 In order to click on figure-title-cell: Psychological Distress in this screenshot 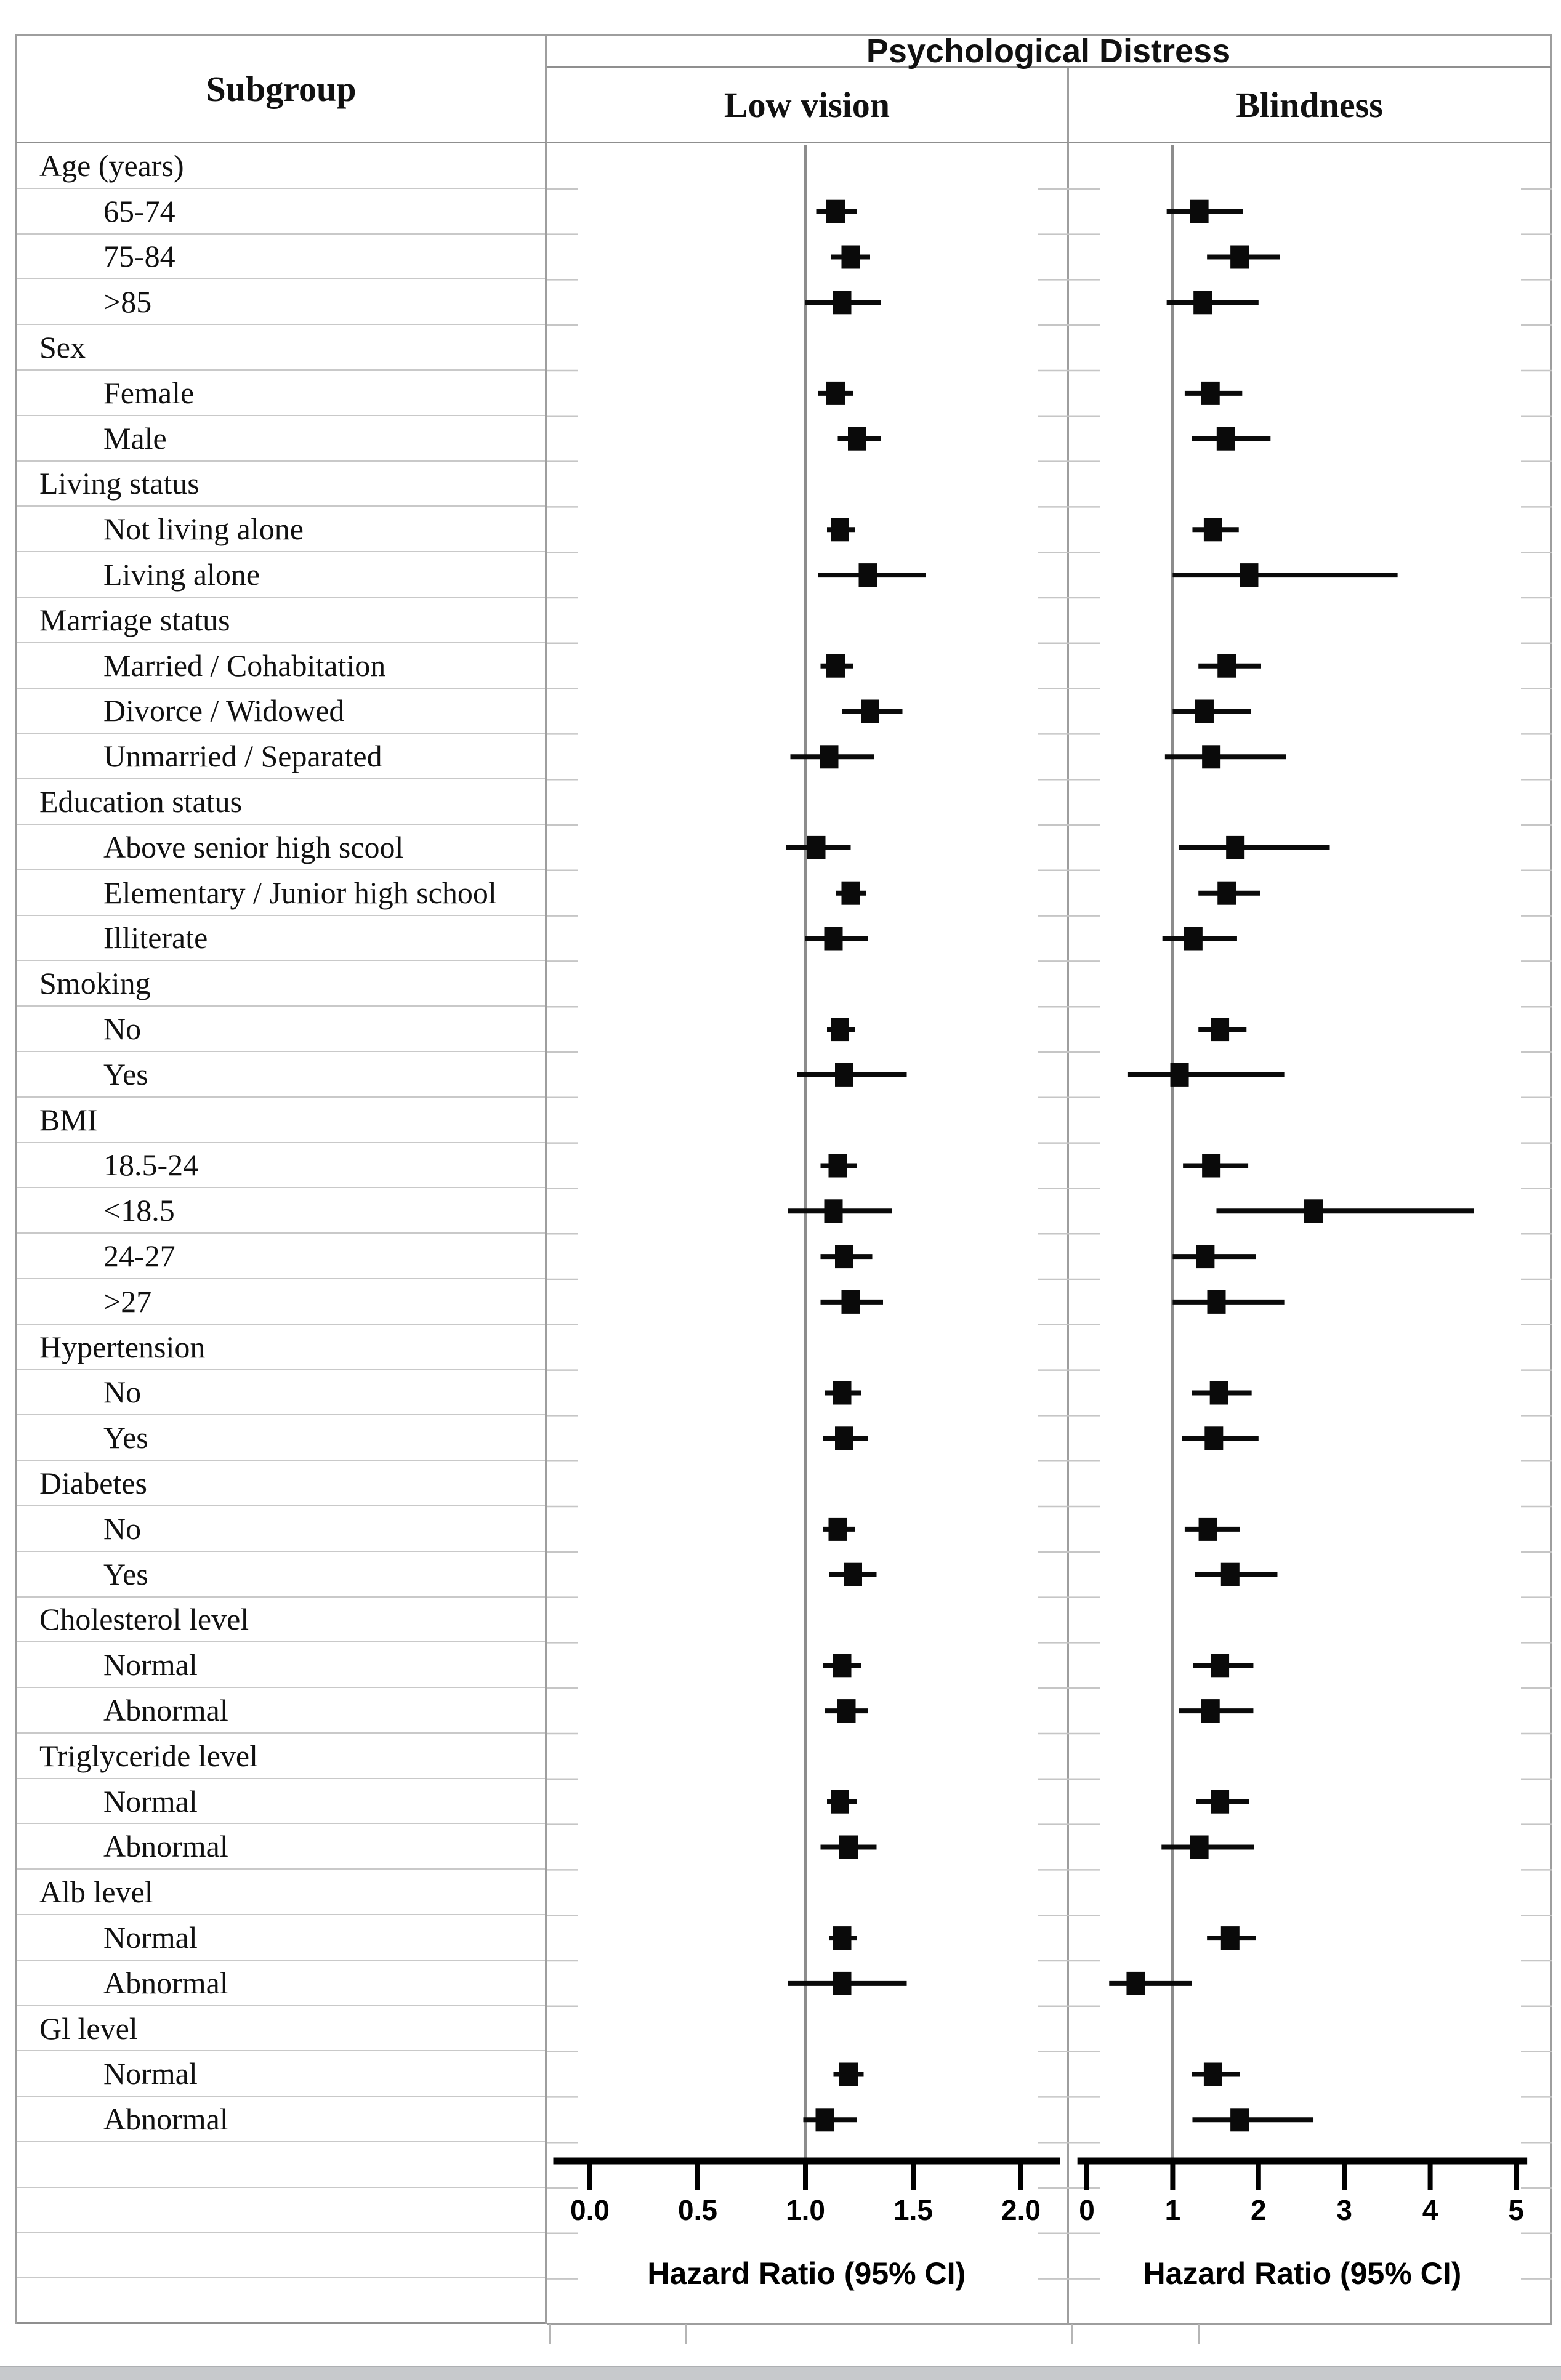, I will do `click(1049, 51)`.